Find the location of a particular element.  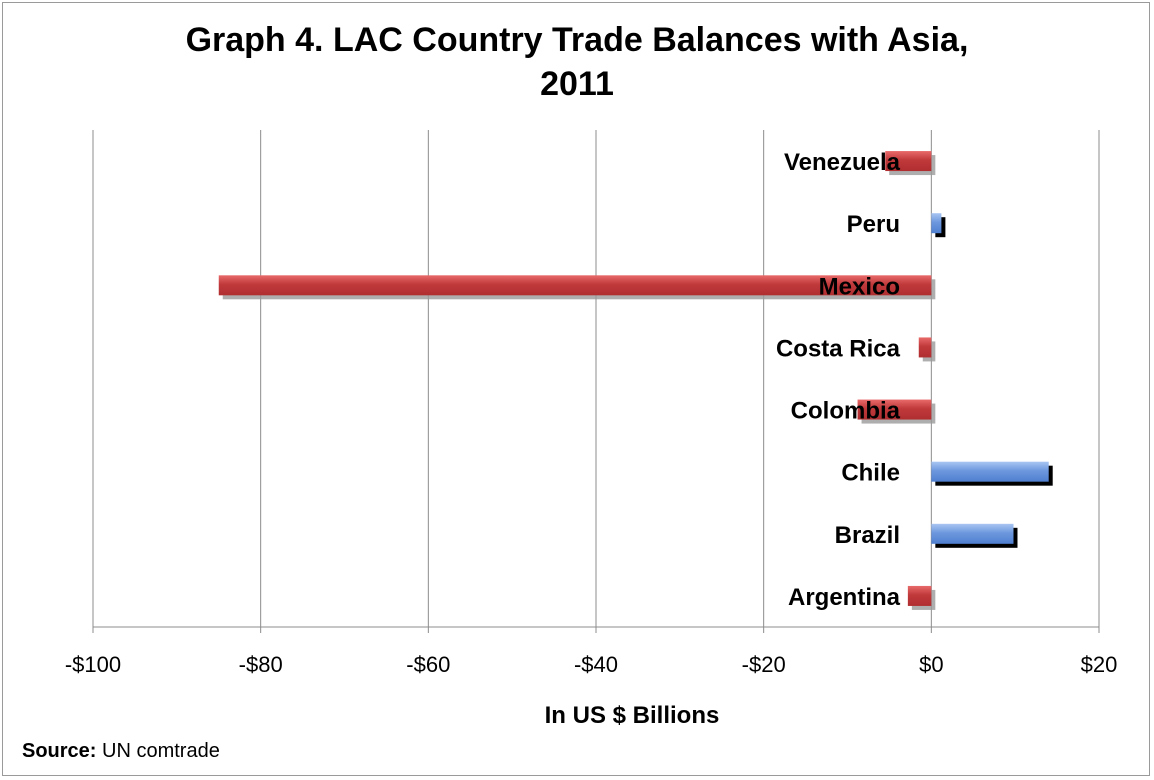

x-axis-label: In US $ Billions is located at coordinates (632, 715).